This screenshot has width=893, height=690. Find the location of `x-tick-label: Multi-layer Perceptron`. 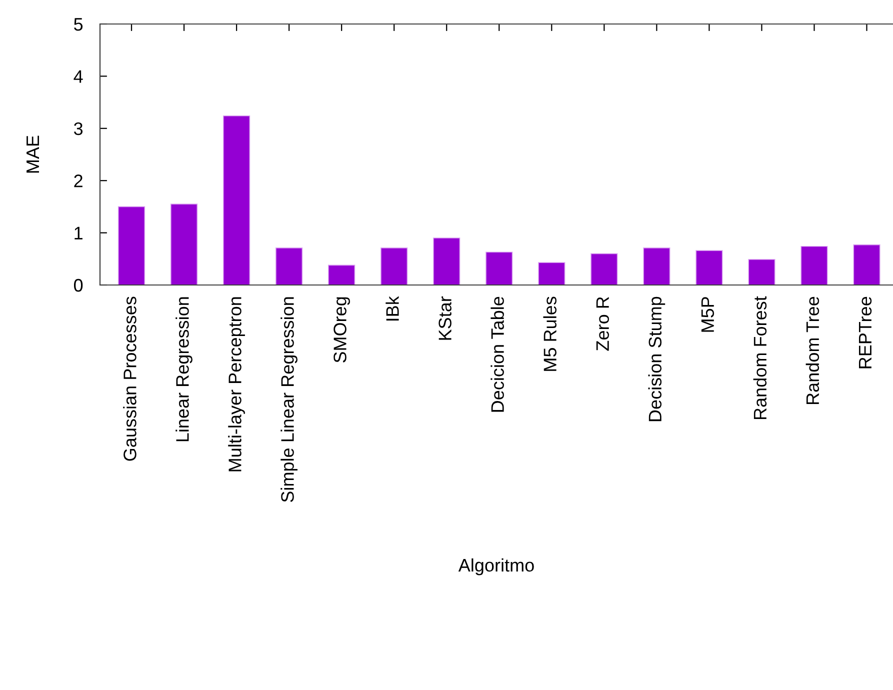

x-tick-label: Multi-layer Perceptron is located at coordinates (236, 384).